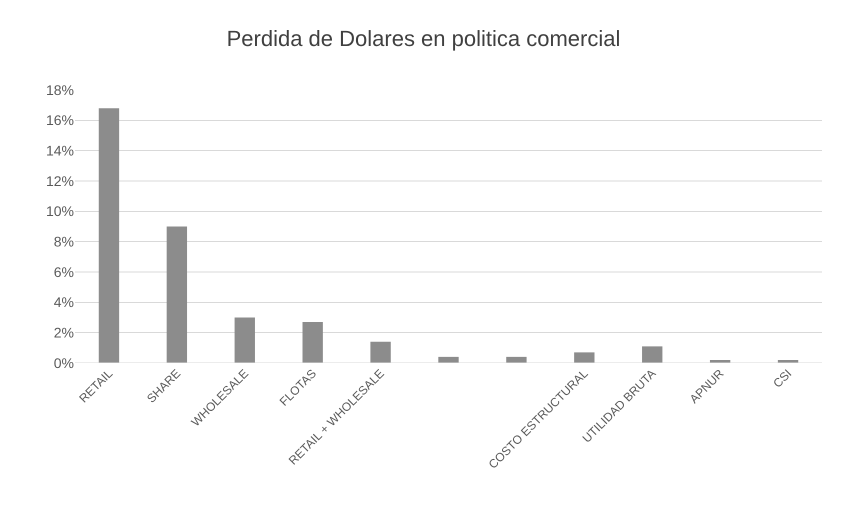 The width and height of the screenshot is (847, 513). I want to click on y-tick-label: 12%, so click(60, 180).